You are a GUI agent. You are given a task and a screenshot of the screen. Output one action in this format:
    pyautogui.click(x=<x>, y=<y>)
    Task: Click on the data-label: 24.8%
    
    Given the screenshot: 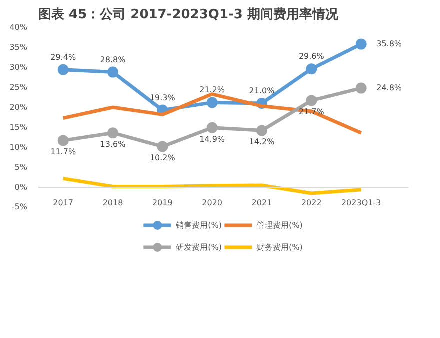 What is the action you would take?
    pyautogui.click(x=389, y=87)
    